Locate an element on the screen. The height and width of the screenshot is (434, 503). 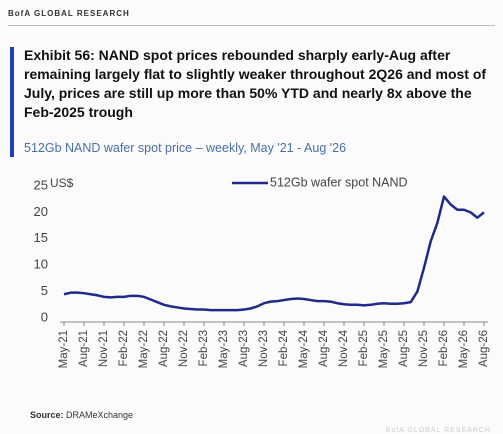
source-label: Source: is located at coordinates (47, 415).